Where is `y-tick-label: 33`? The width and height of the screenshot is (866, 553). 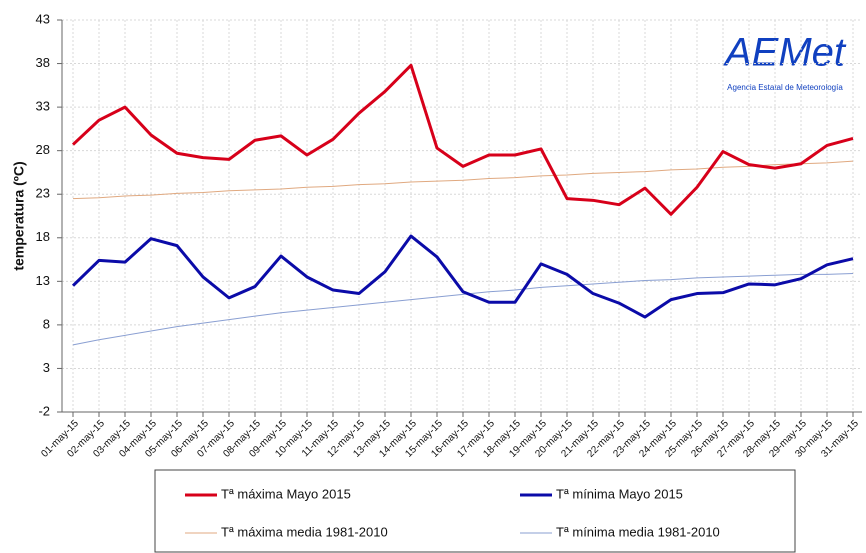 y-tick-label: 33 is located at coordinates (43, 106).